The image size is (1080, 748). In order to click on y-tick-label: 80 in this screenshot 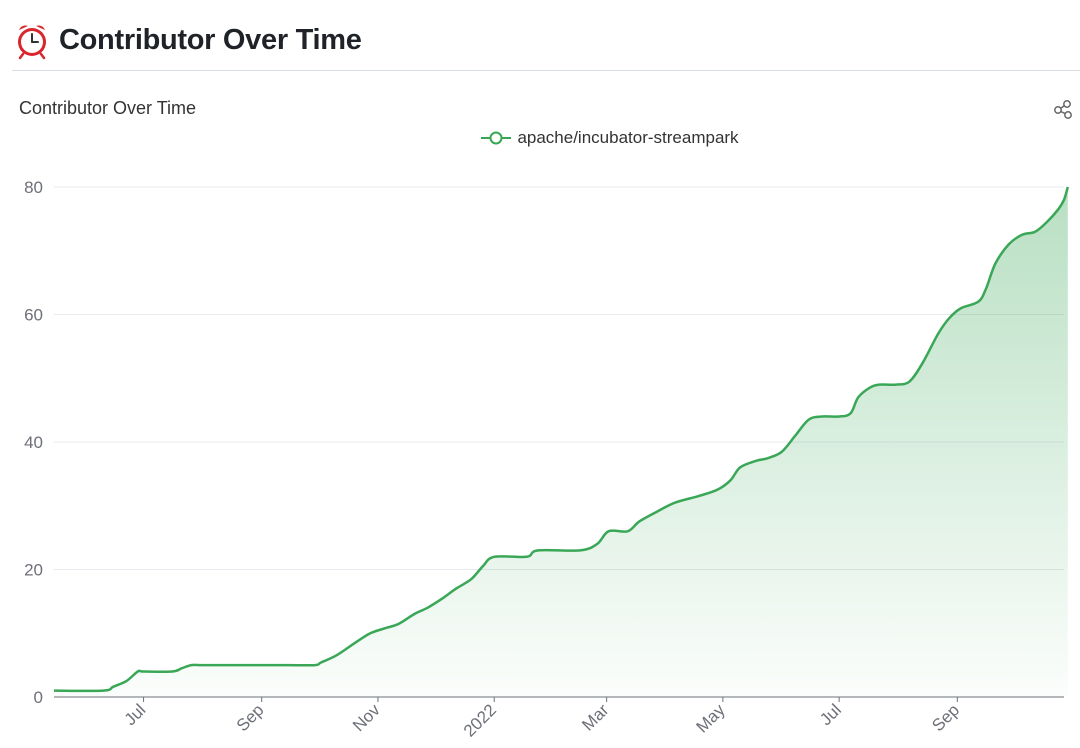, I will do `click(33, 187)`.